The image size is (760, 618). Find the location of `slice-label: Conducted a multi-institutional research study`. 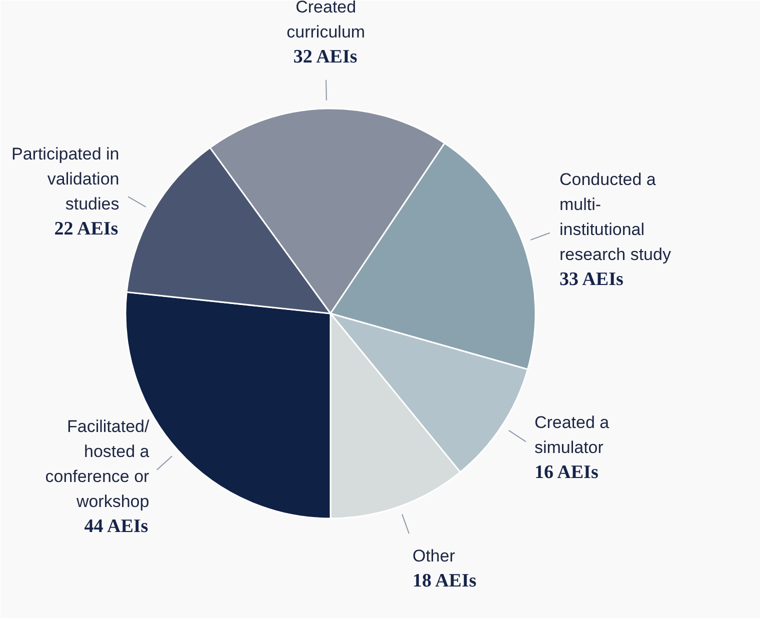

slice-label: Conducted a multi-institutional research study is located at coordinates (615, 217).